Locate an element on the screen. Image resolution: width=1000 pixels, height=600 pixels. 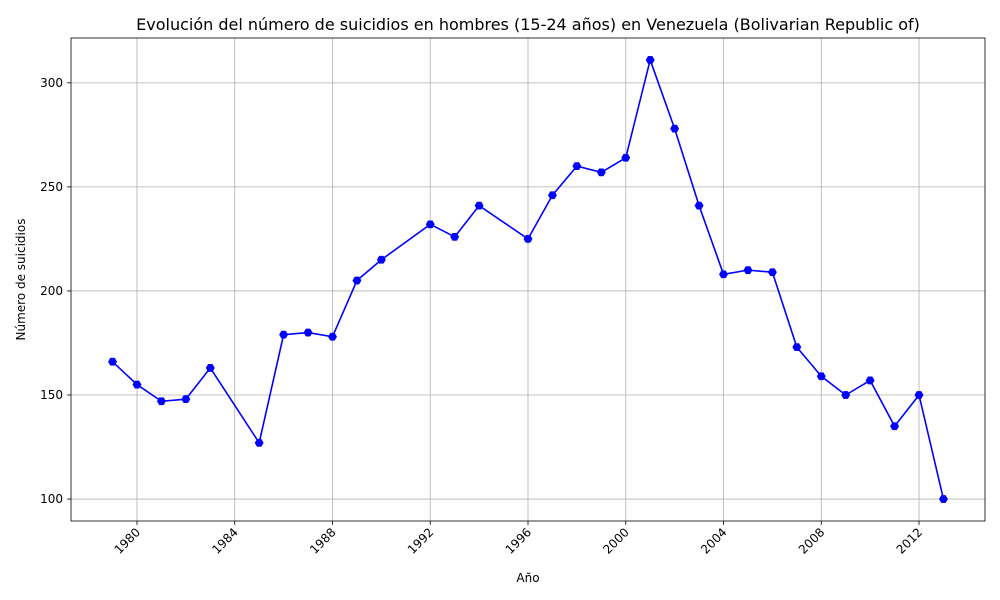
y-axis-ticks: 100 150 200 250 300 is located at coordinates (55, 291).